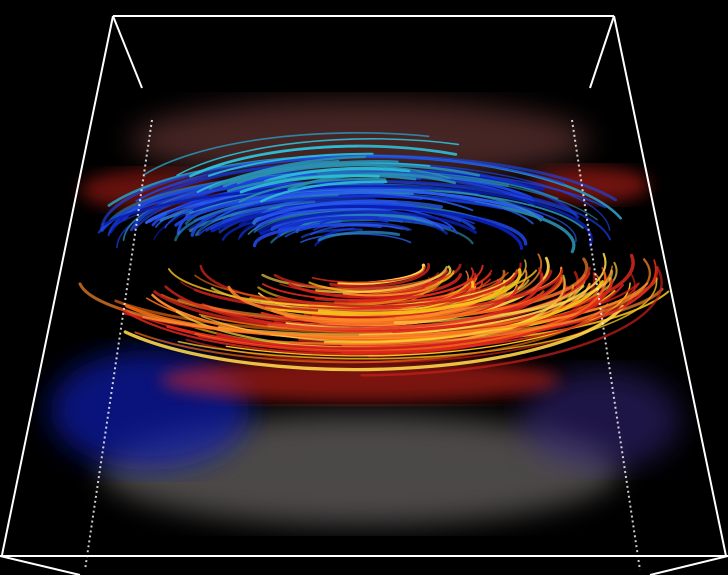 The height and width of the screenshot is (575, 728). I want to click on box-left-edge, so click(57, 285).